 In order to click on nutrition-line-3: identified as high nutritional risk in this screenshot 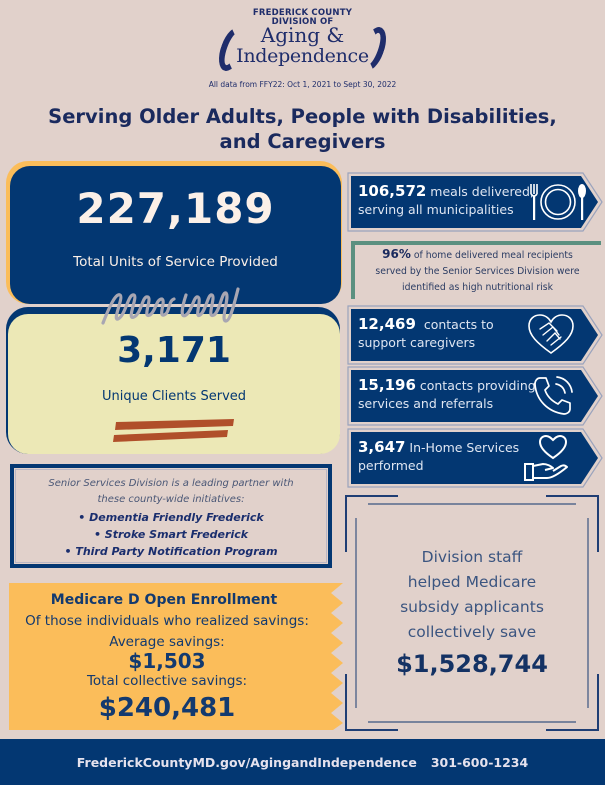, I will do `click(477, 287)`.